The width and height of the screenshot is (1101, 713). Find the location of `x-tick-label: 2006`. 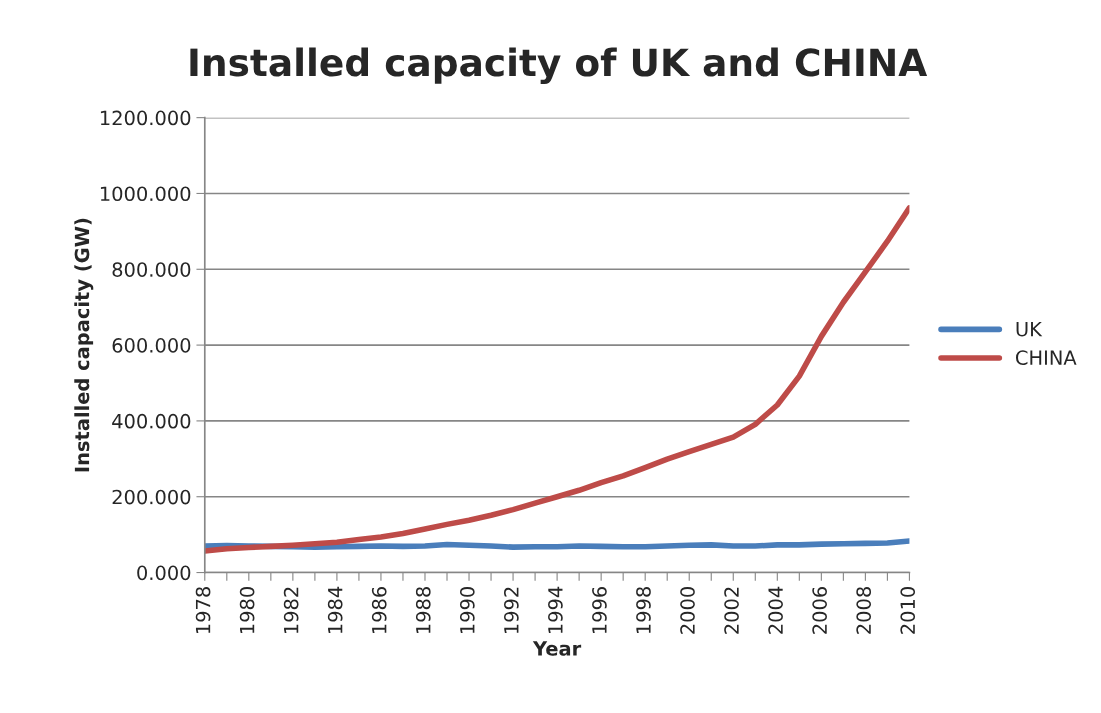

x-tick-label: 2006 is located at coordinates (819, 610).